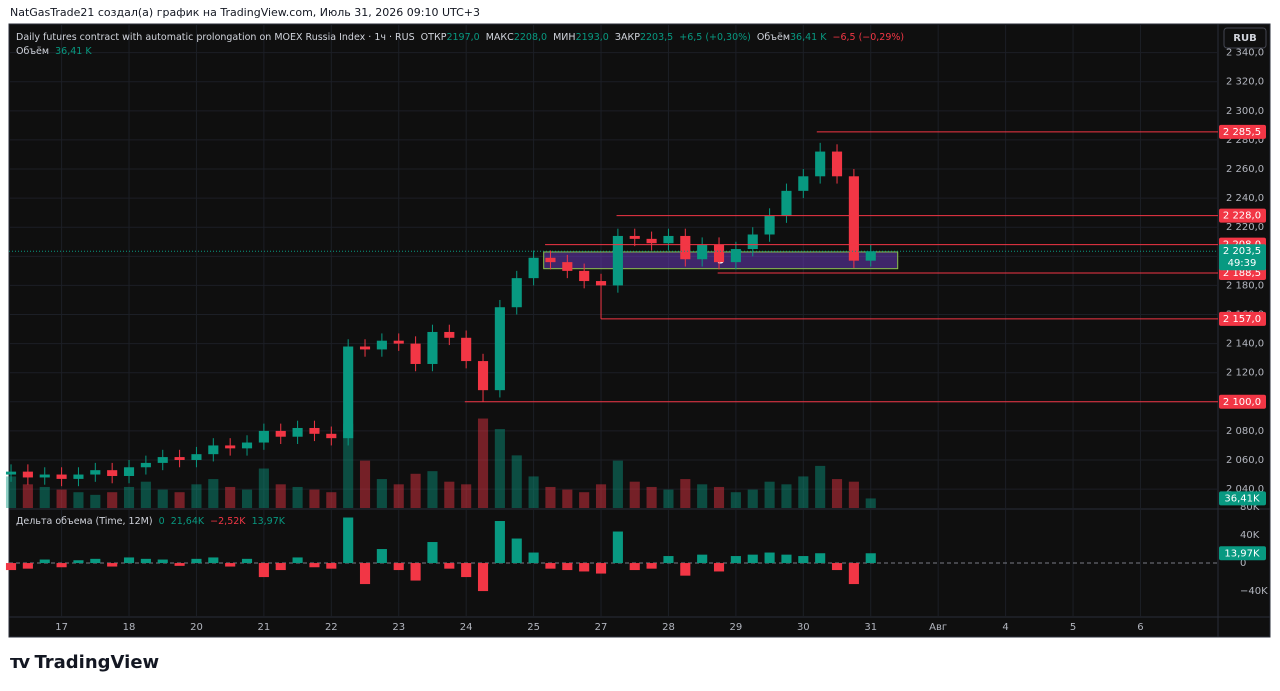 This screenshot has height=691, width=1280. I want to click on volume-box, so click(1242, 498).